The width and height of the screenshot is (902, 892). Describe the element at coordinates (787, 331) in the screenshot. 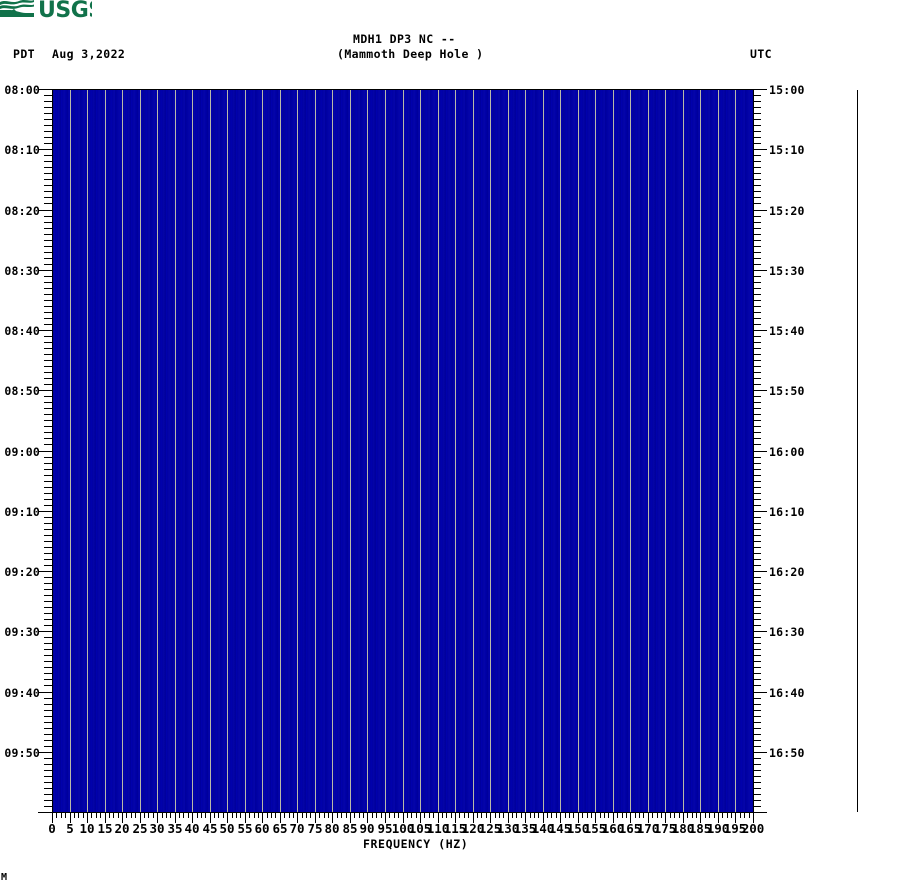

I see `time-label-utc: 15:40` at that location.